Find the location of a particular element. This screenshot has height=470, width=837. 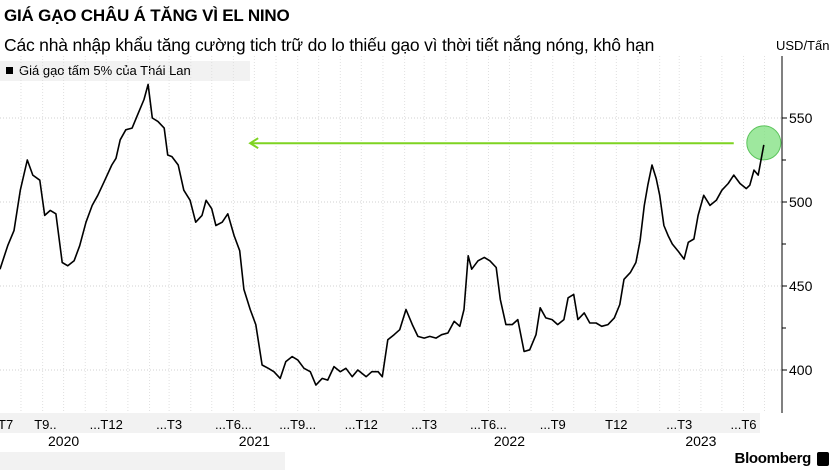

legend: Giá gạo tấm 5% của Thái Lan is located at coordinates (125, 71).